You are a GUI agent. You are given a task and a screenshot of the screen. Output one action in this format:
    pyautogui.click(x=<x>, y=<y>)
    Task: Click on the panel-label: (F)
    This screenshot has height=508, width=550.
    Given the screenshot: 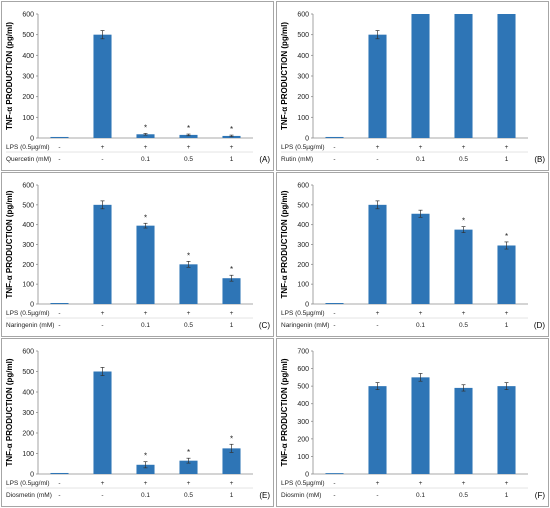 What is the action you would take?
    pyautogui.click(x=540, y=495)
    